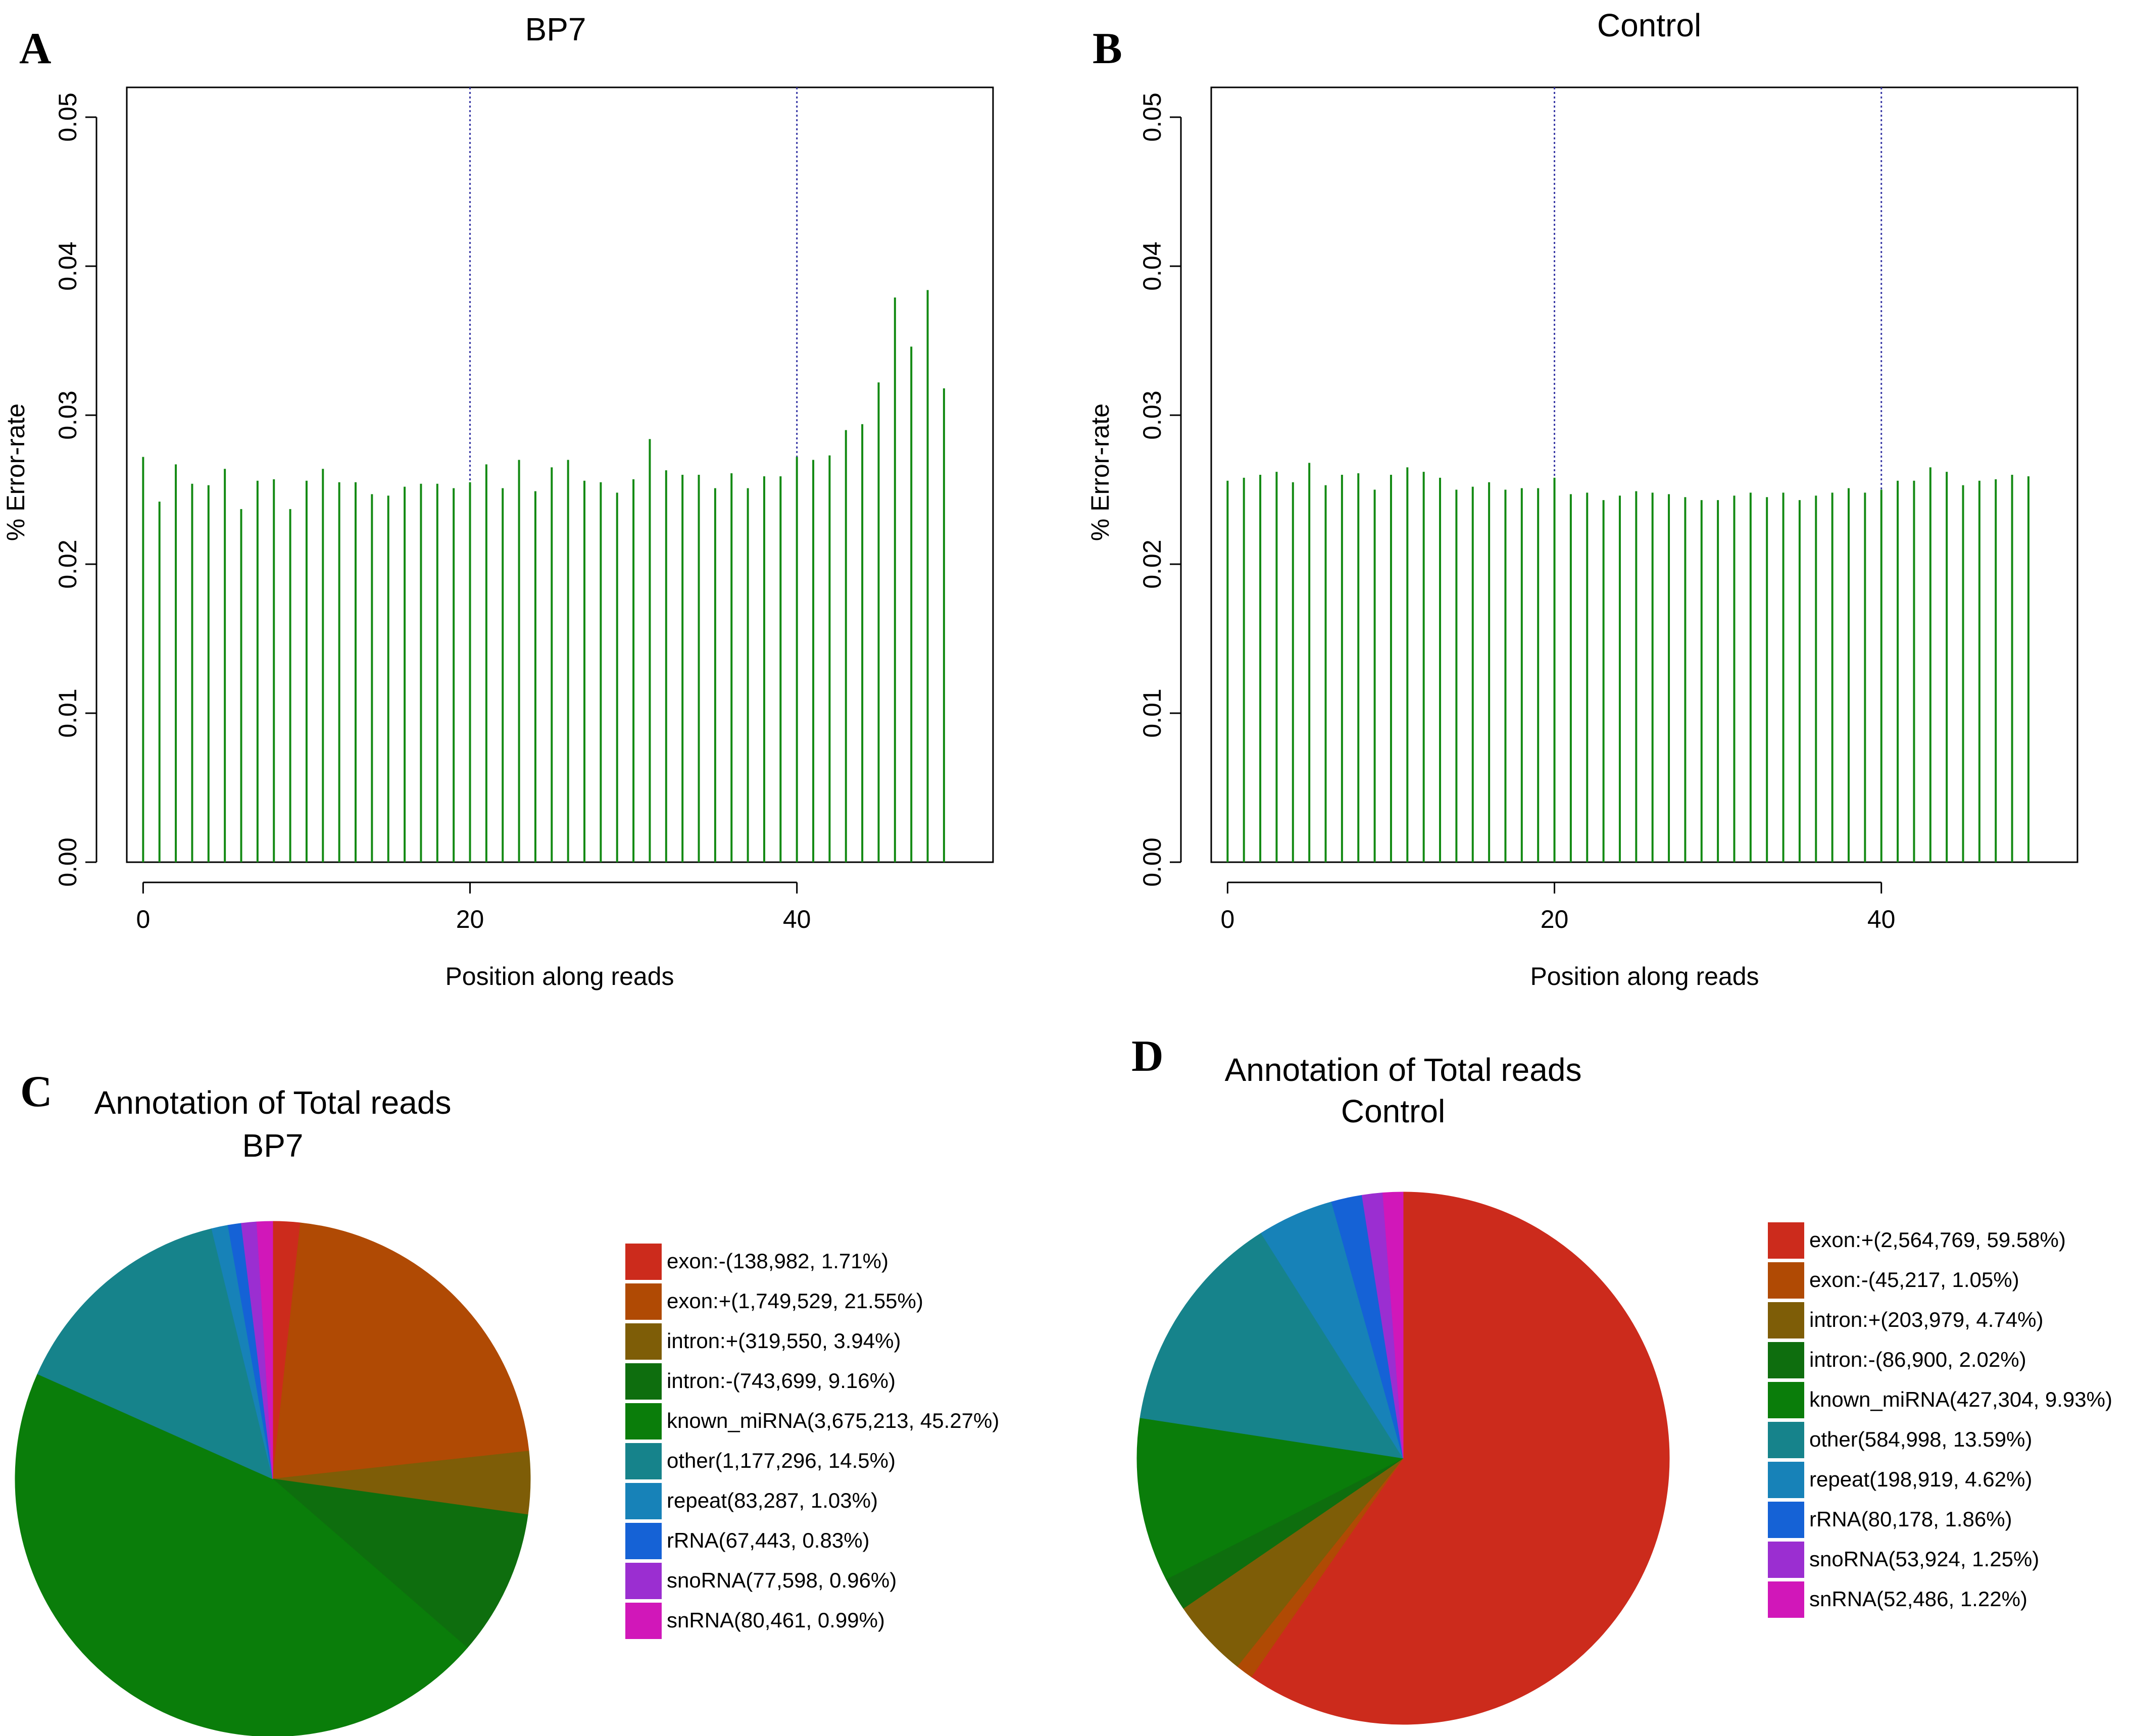  Describe the element at coordinates (1926, 1319) in the screenshot. I see `legend-label: intron:+(203,979, 4.74%)` at that location.